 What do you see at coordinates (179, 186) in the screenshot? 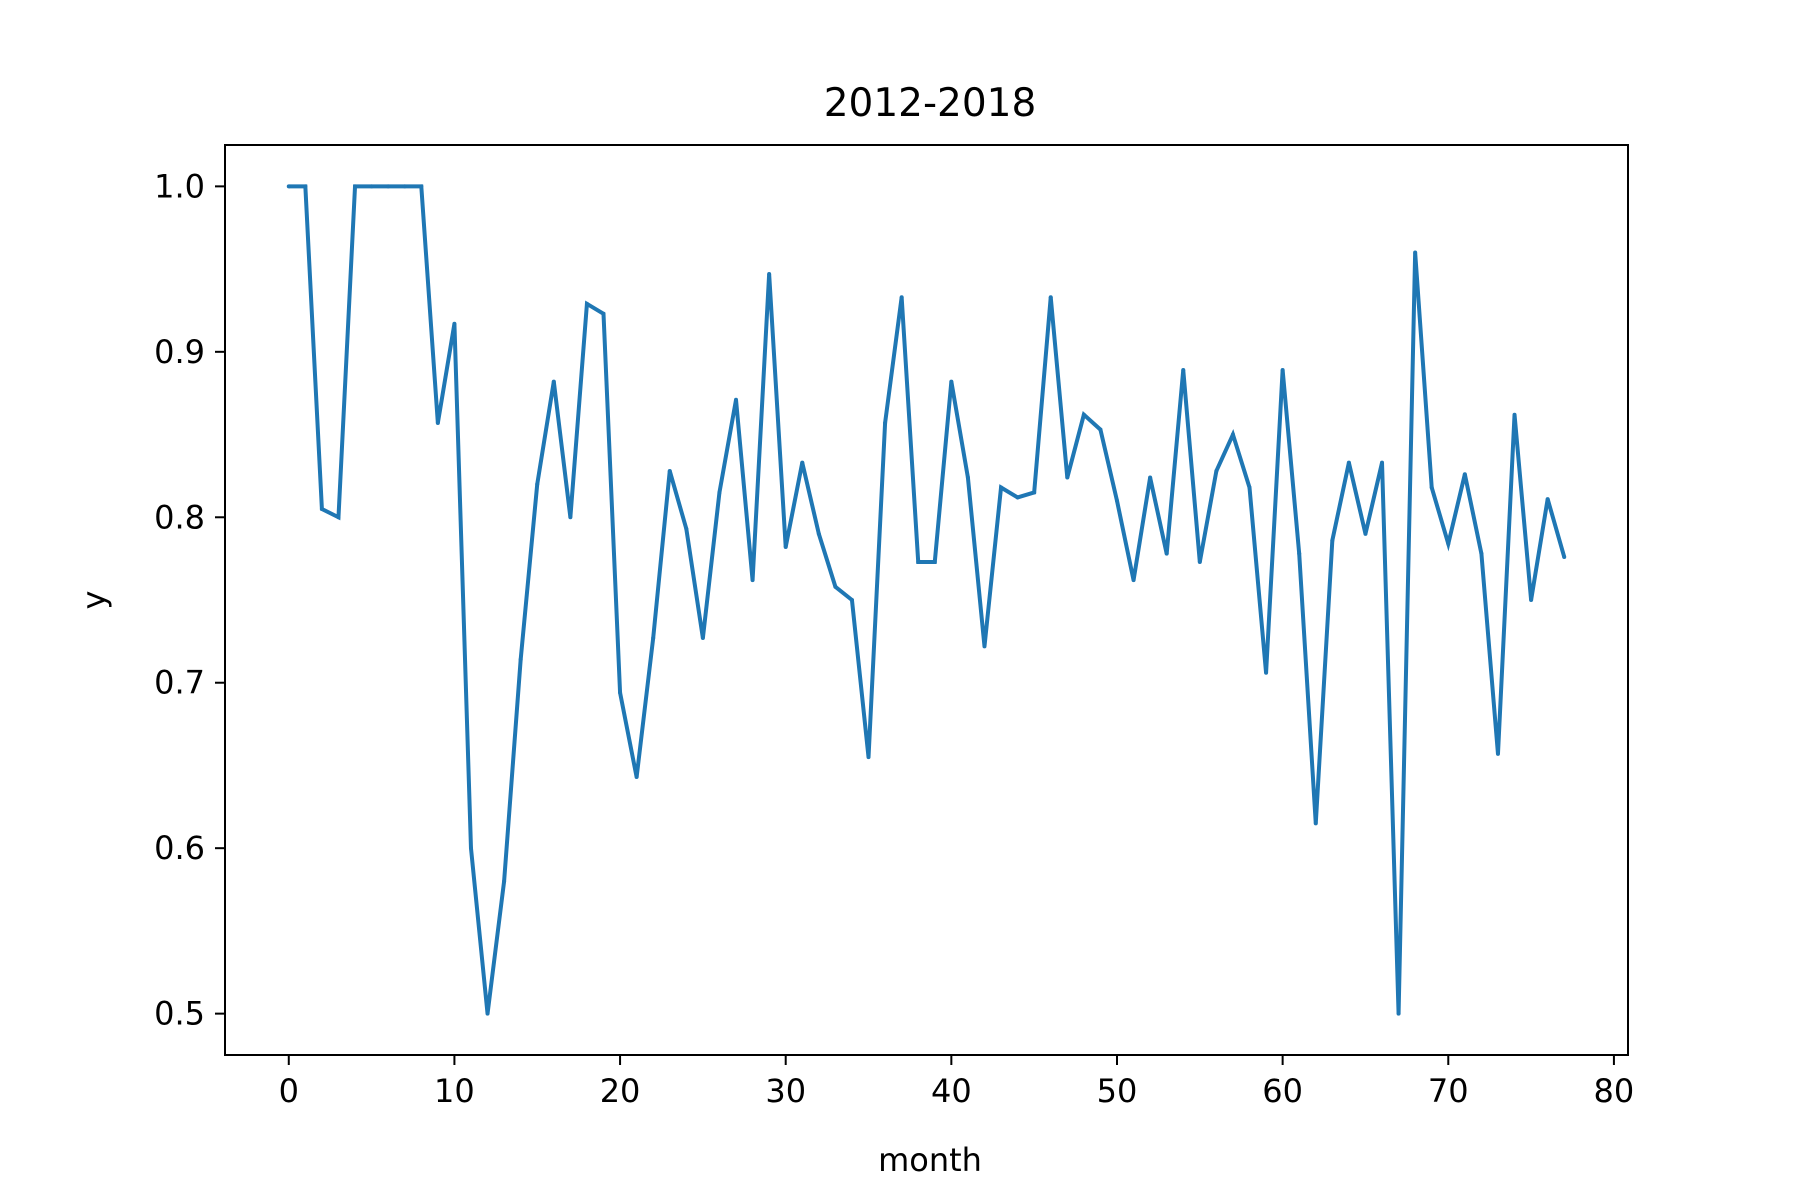
I see `y-tick-label: 1.0` at bounding box center [179, 186].